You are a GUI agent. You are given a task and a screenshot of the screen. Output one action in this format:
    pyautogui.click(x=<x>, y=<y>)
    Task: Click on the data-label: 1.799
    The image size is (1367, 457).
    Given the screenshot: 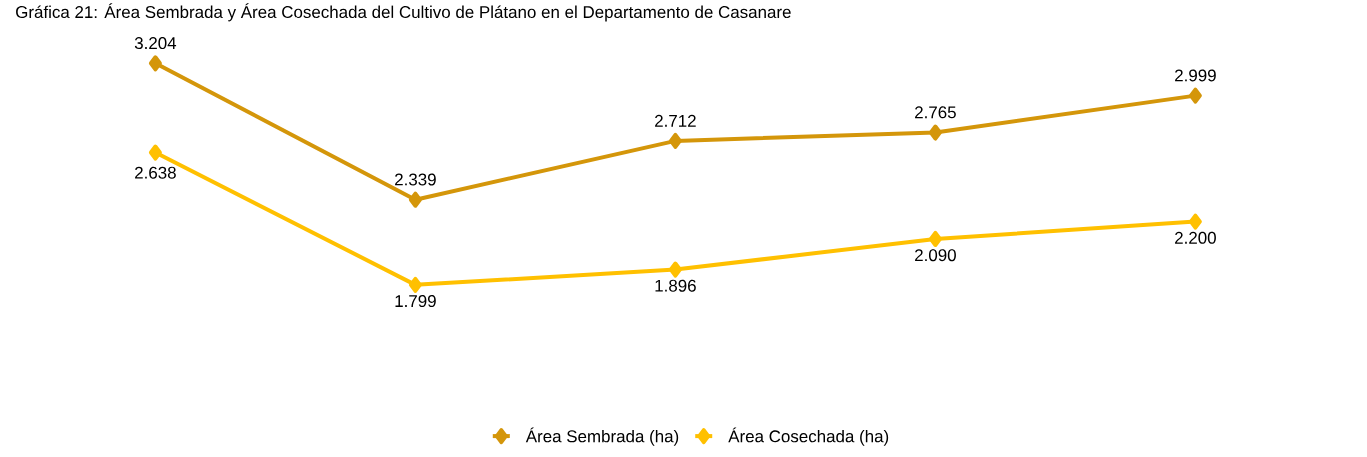 What is the action you would take?
    pyautogui.click(x=415, y=301)
    